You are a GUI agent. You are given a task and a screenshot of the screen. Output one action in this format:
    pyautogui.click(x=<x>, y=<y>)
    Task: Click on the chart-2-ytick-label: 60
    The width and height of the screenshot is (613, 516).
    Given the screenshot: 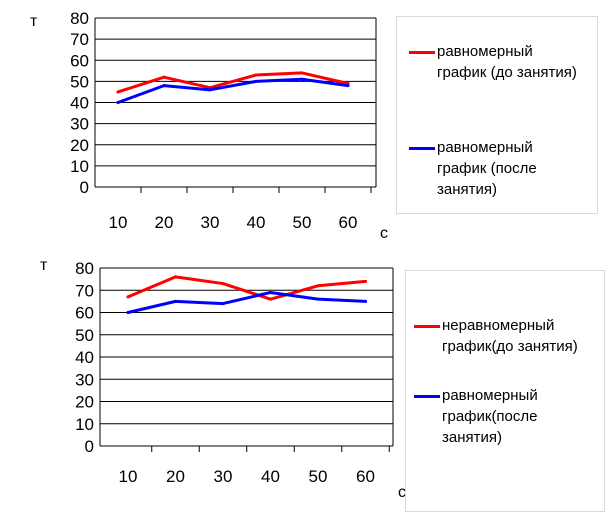 What is the action you would take?
    pyautogui.click(x=84, y=313)
    